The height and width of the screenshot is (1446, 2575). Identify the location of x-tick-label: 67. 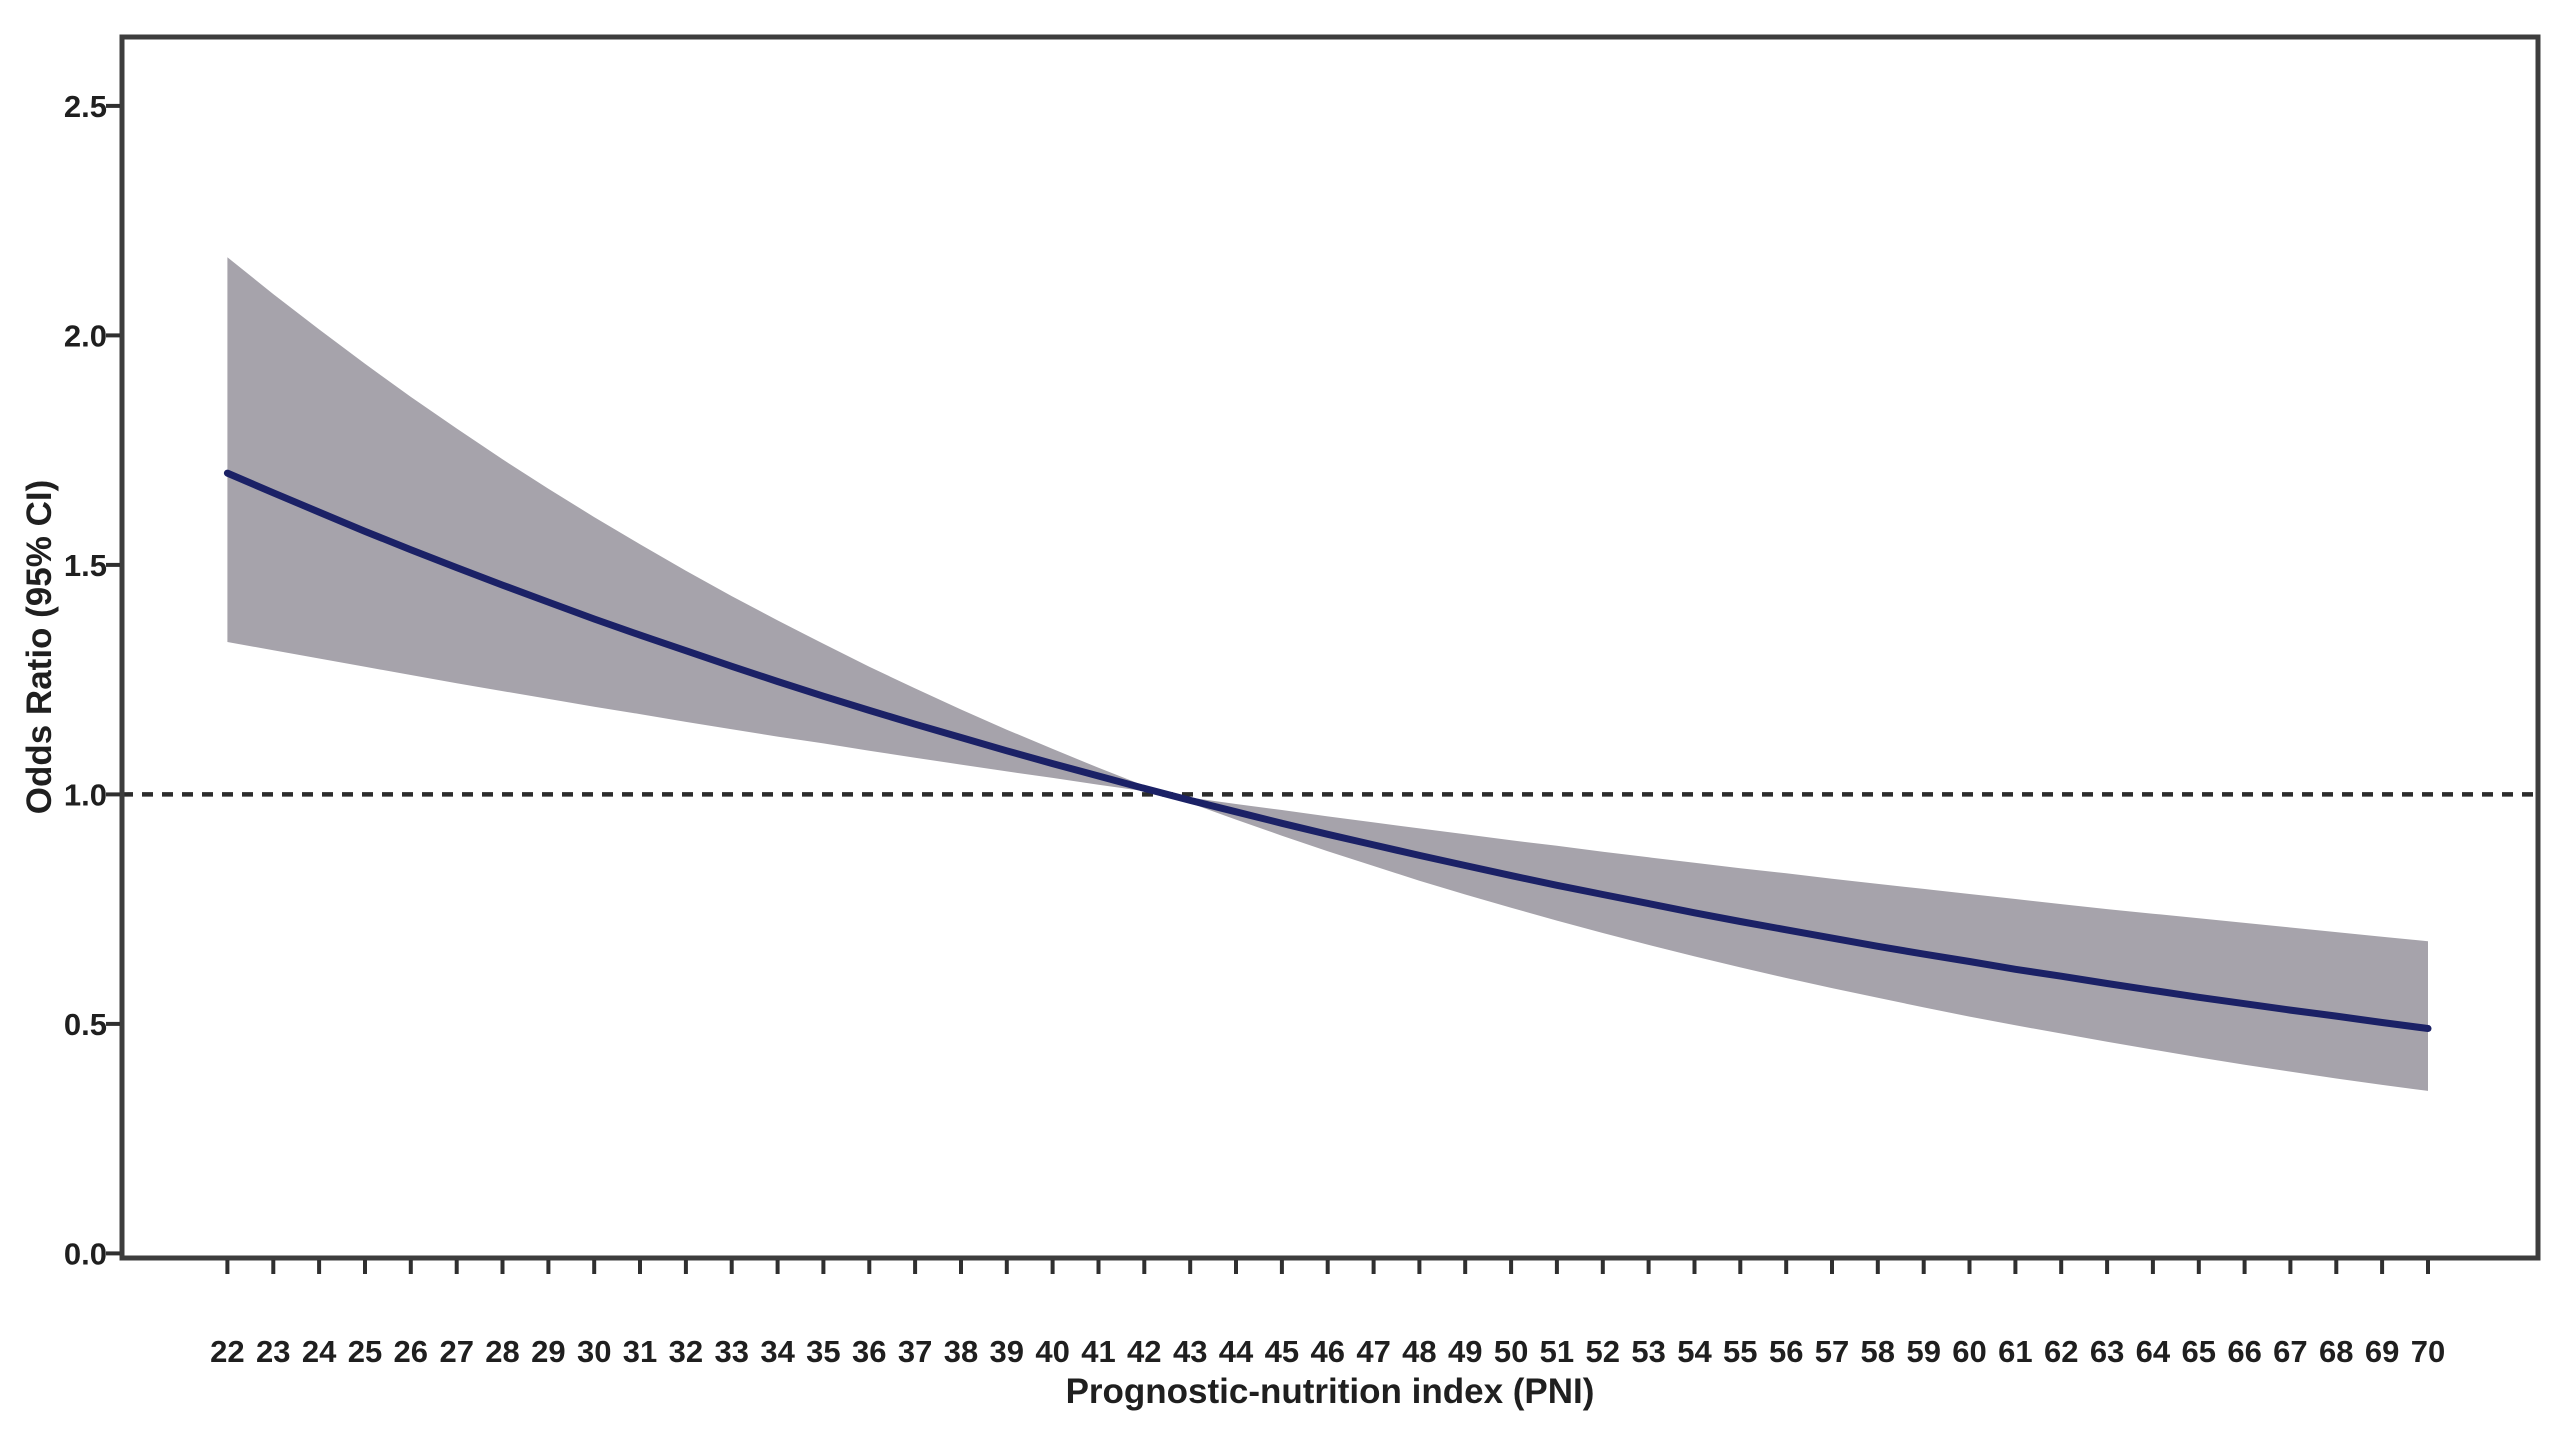
(2290, 1351).